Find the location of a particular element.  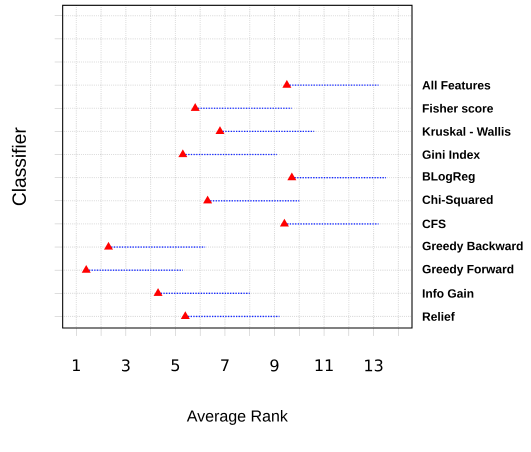

y-tick-label: All Features is located at coordinates (456, 85).